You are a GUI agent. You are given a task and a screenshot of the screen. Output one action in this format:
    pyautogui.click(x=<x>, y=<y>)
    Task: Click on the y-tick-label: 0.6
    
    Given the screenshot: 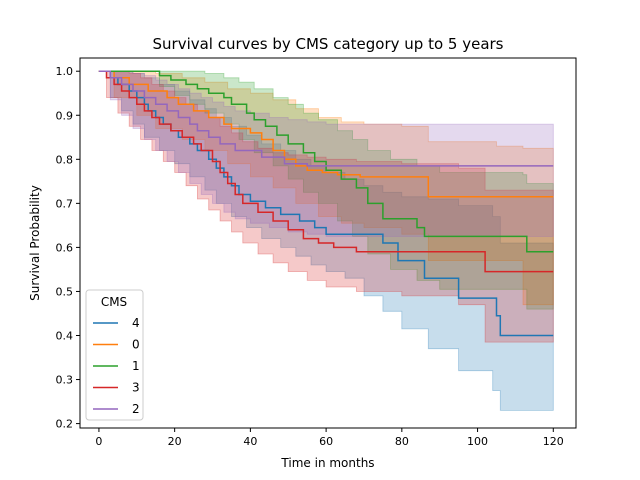 What is the action you would take?
    pyautogui.click(x=65, y=247)
    